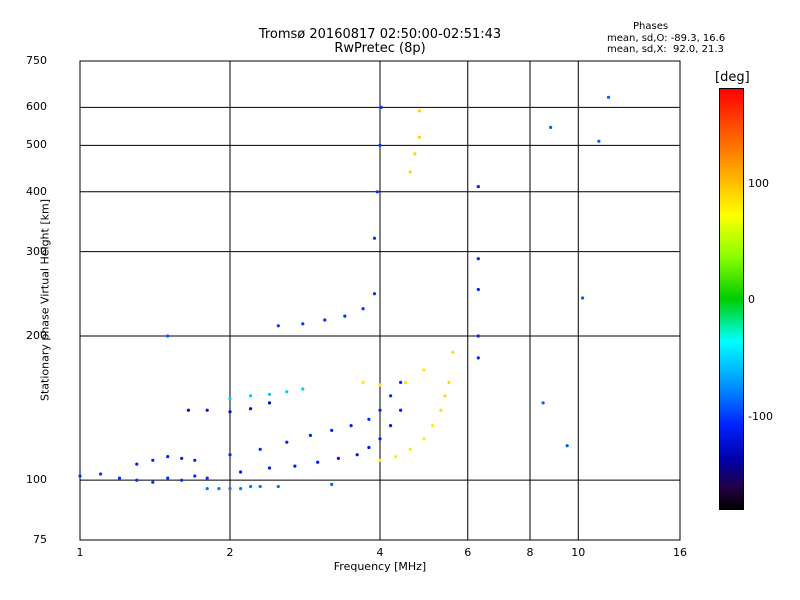 The height and width of the screenshot is (600, 800). What do you see at coordinates (36, 60) in the screenshot?
I see `y-tick-label: 750` at bounding box center [36, 60].